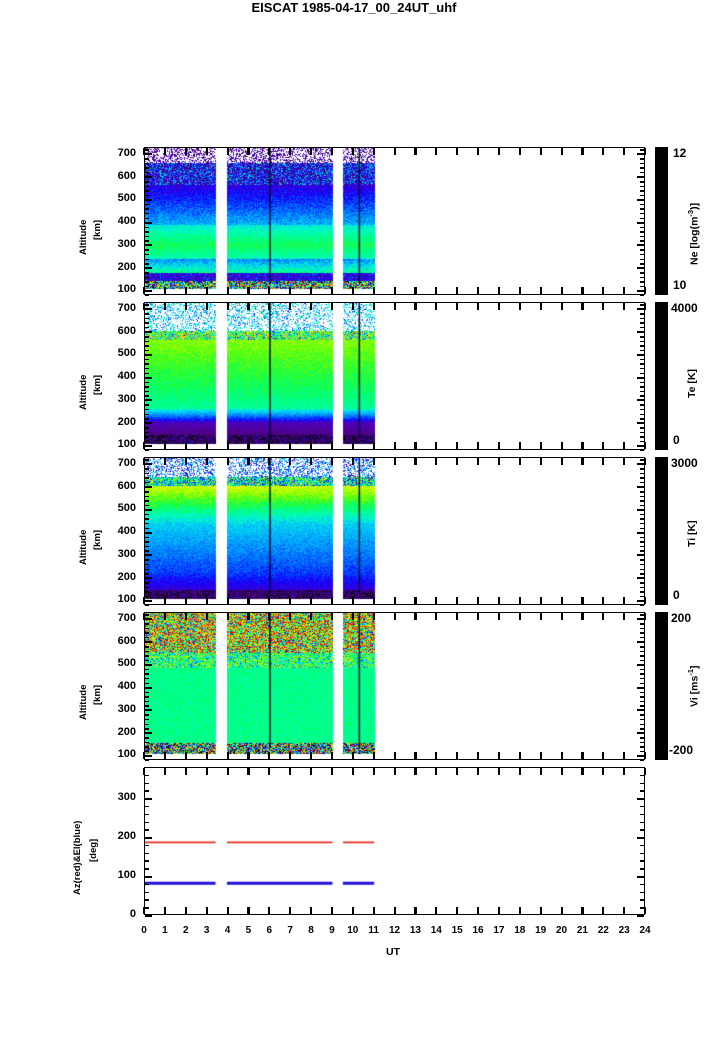  Describe the element at coordinates (582, 930) in the screenshot. I see `xtick-label: 21` at that location.